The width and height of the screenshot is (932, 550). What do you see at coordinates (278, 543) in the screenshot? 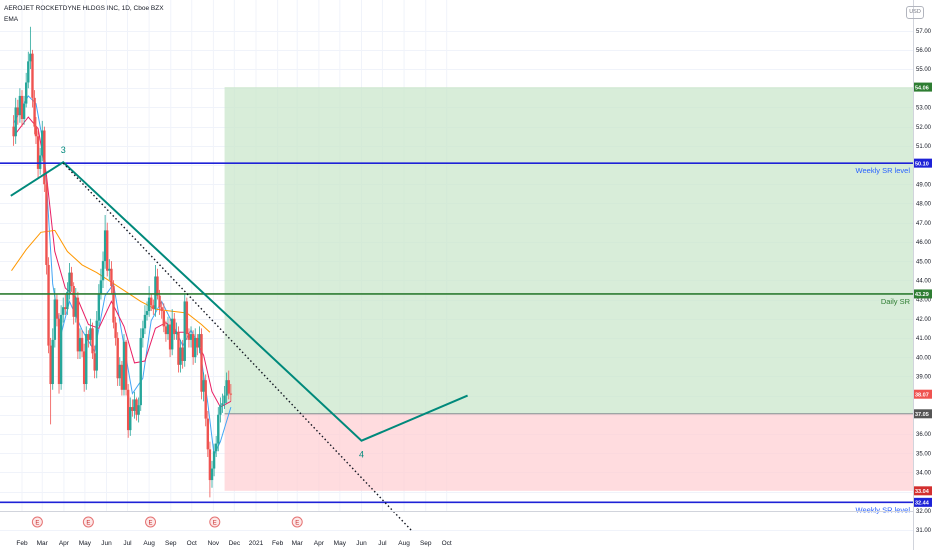
I see `x-tick-label: Feb` at bounding box center [278, 543].